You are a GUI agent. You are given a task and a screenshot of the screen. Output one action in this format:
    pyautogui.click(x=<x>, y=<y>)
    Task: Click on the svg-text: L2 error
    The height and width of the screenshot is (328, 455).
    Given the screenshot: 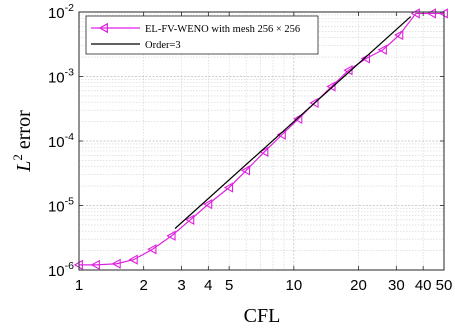 What is the action you would take?
    pyautogui.click(x=22, y=141)
    